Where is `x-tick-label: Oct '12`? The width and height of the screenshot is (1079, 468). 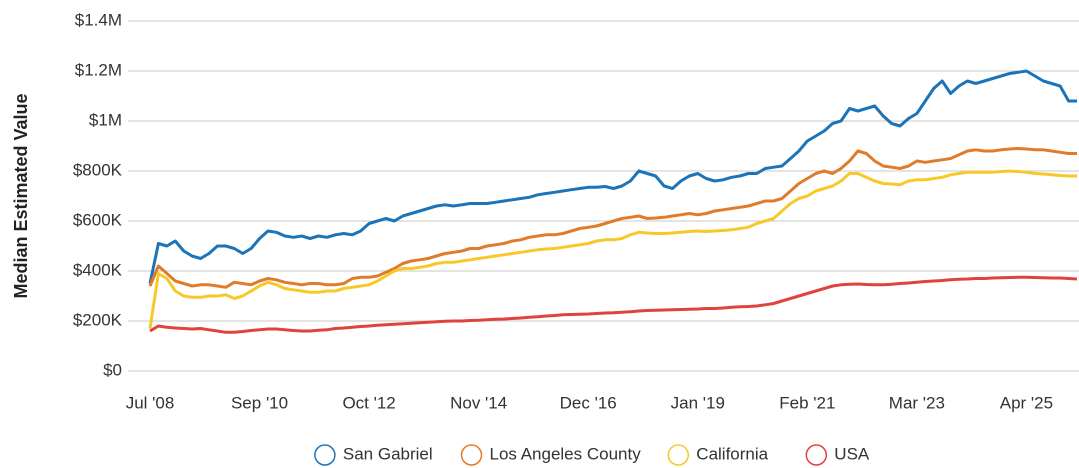 x-tick-label: Oct '12 is located at coordinates (368, 402).